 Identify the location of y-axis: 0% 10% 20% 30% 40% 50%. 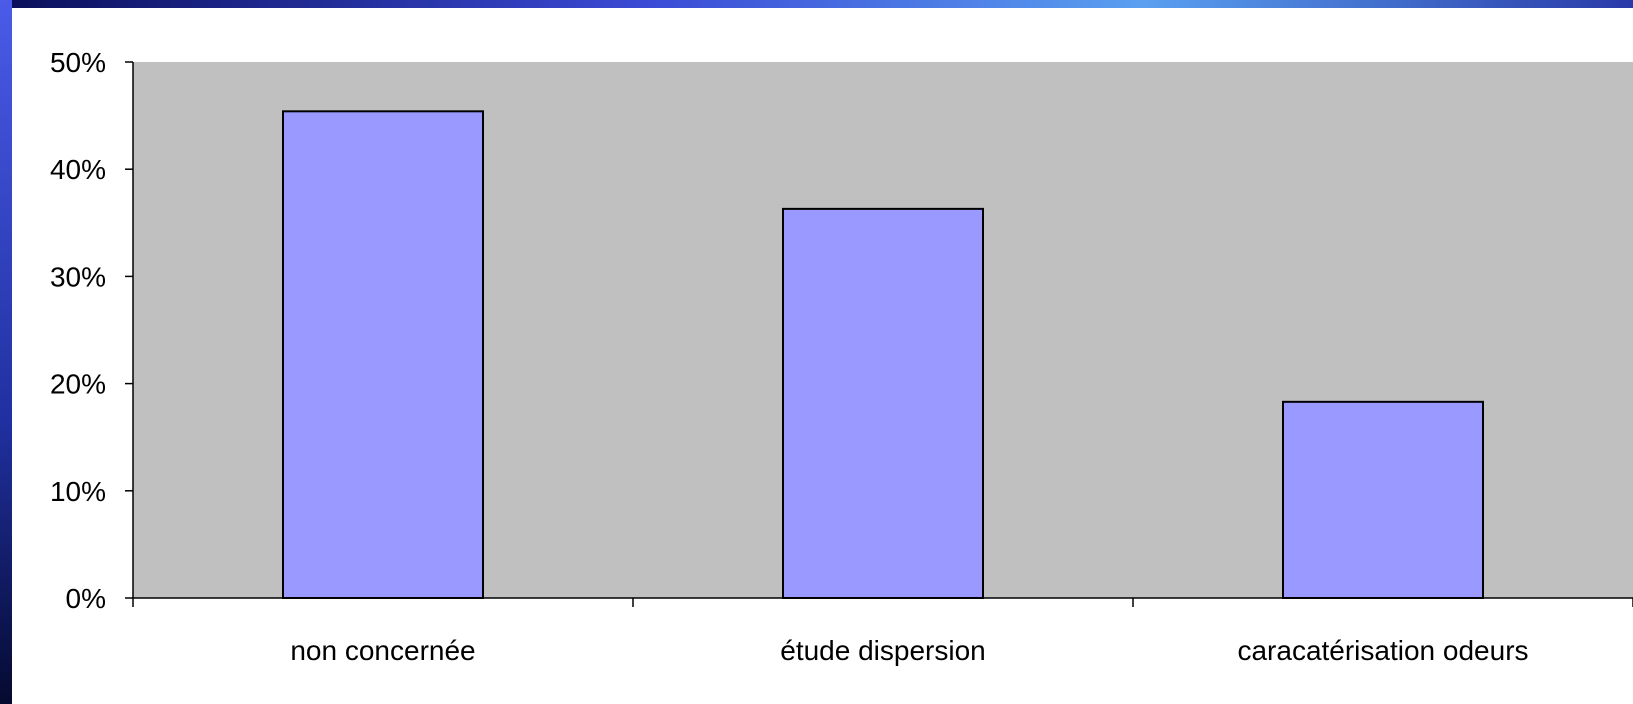
(92, 330).